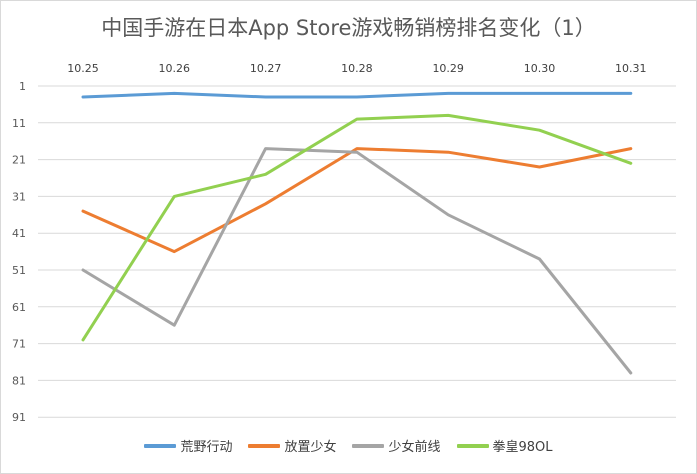 This screenshot has width=697, height=474. I want to click on legend-label: 放置少女, so click(310, 447).